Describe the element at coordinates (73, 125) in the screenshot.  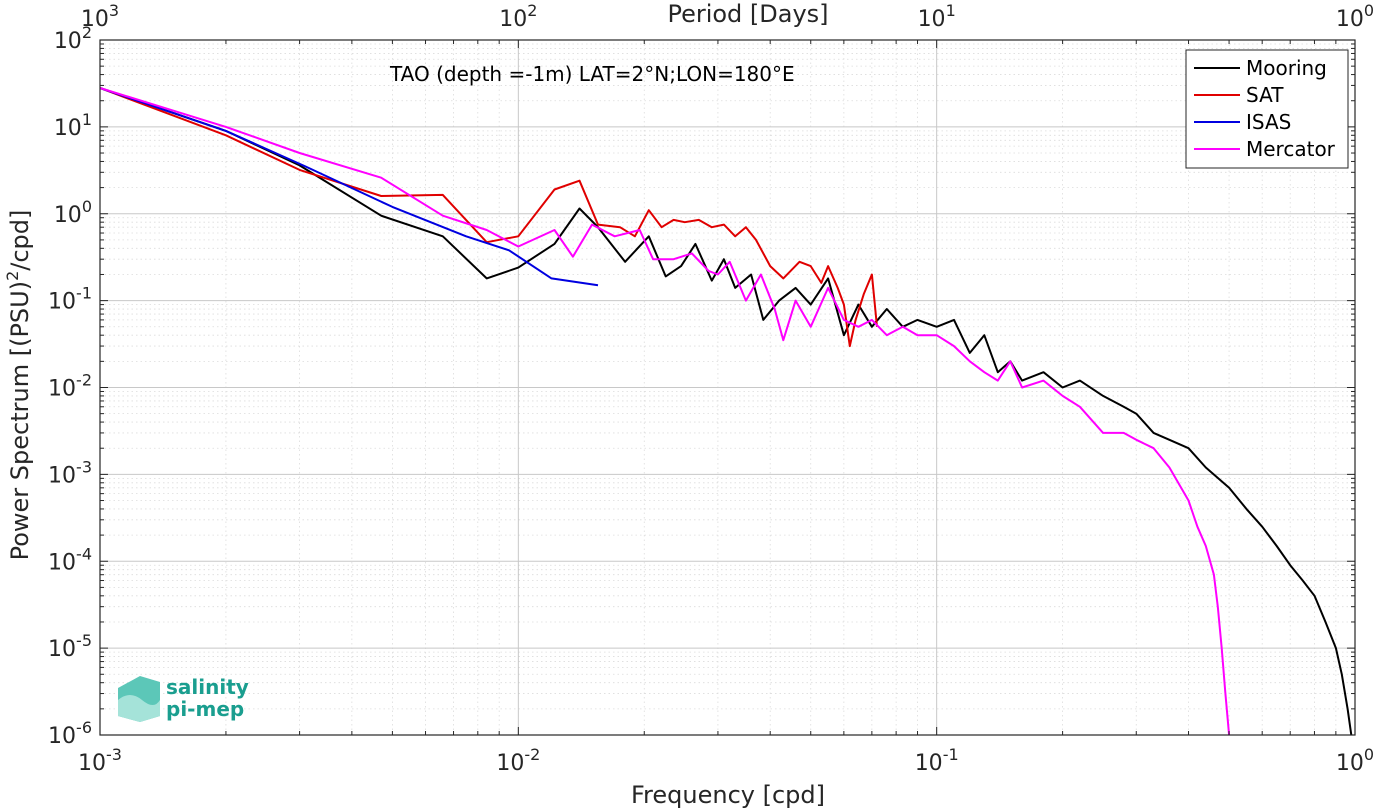
I see `y-tick-label: 10¹` at that location.